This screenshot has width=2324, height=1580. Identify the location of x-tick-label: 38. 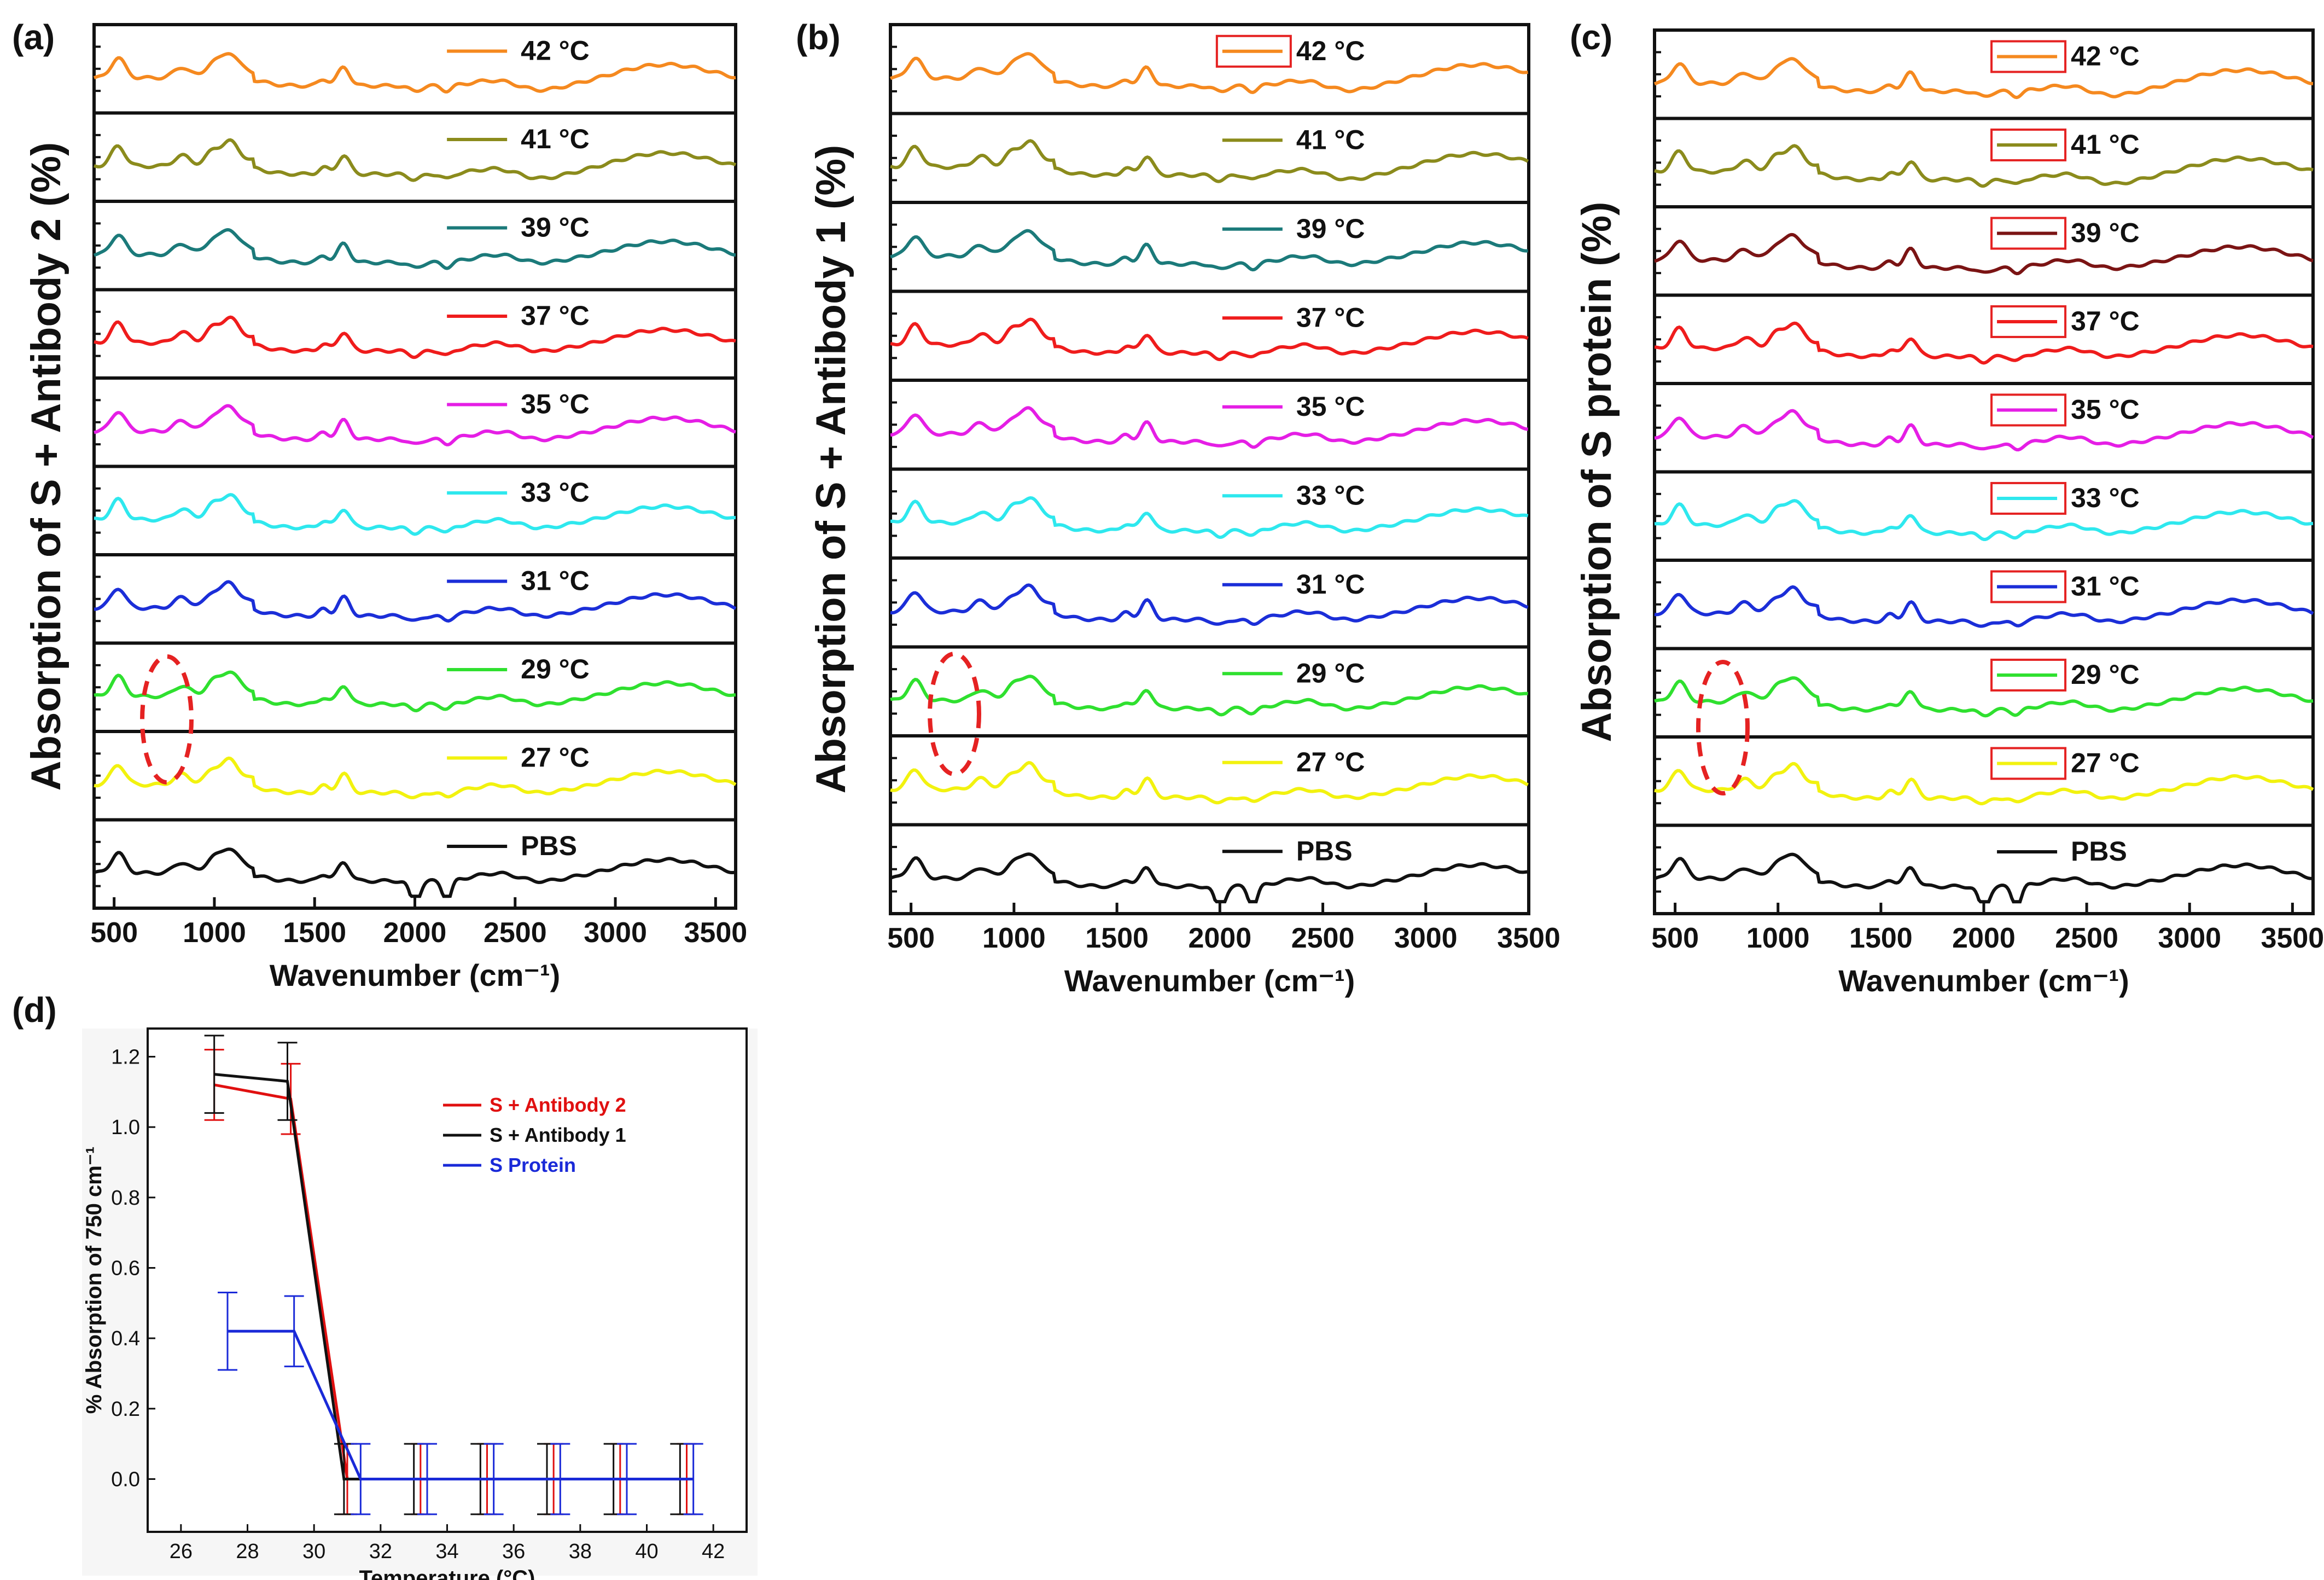
(580, 1551).